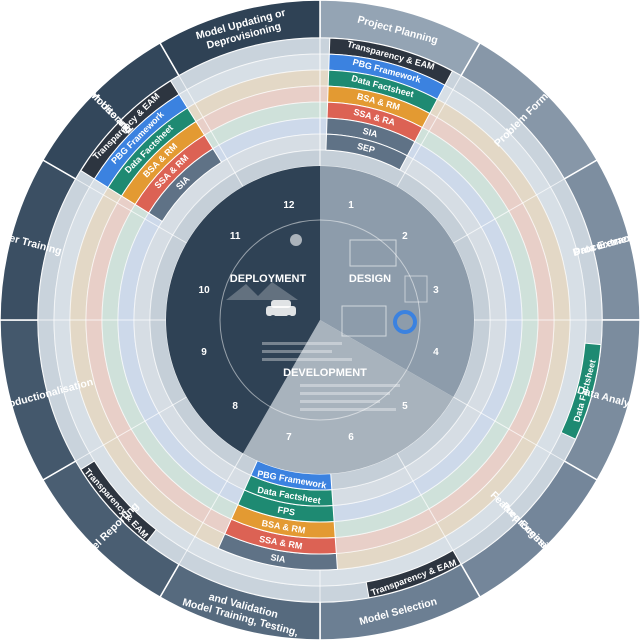 This screenshot has height=640, width=640. What do you see at coordinates (325, 373) in the screenshot?
I see `development-label: DEVELOPMENT` at bounding box center [325, 373].